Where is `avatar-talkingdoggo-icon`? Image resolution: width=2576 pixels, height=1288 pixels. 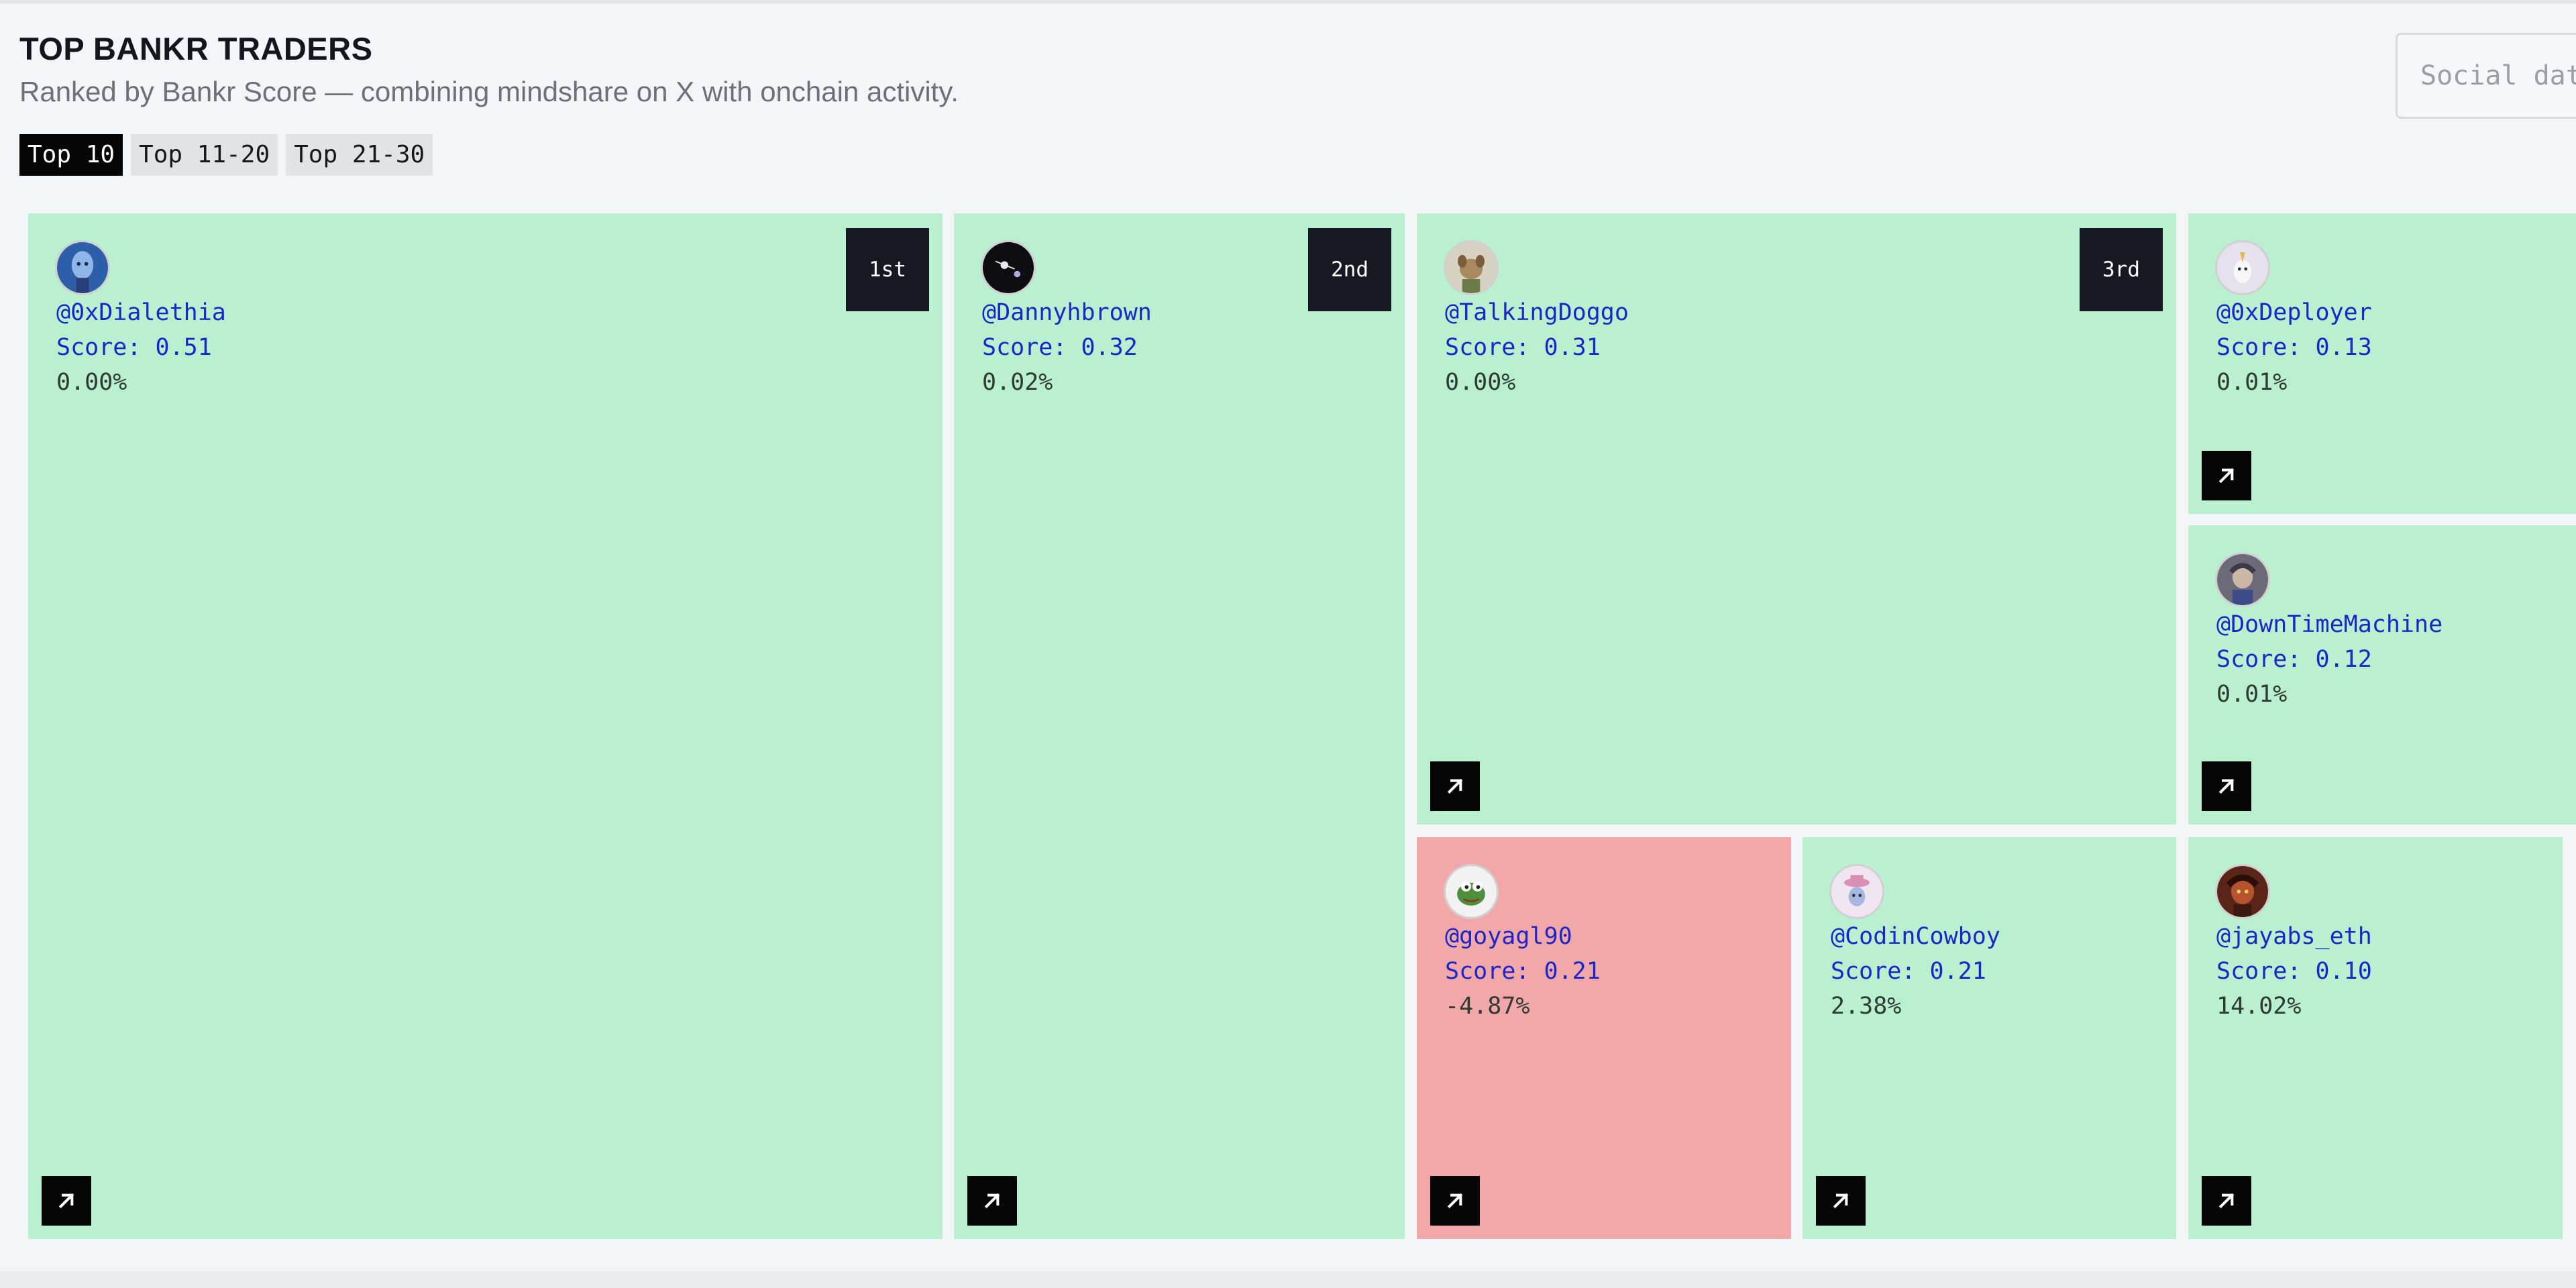
avatar-talkingdoggo-icon is located at coordinates (1471, 267).